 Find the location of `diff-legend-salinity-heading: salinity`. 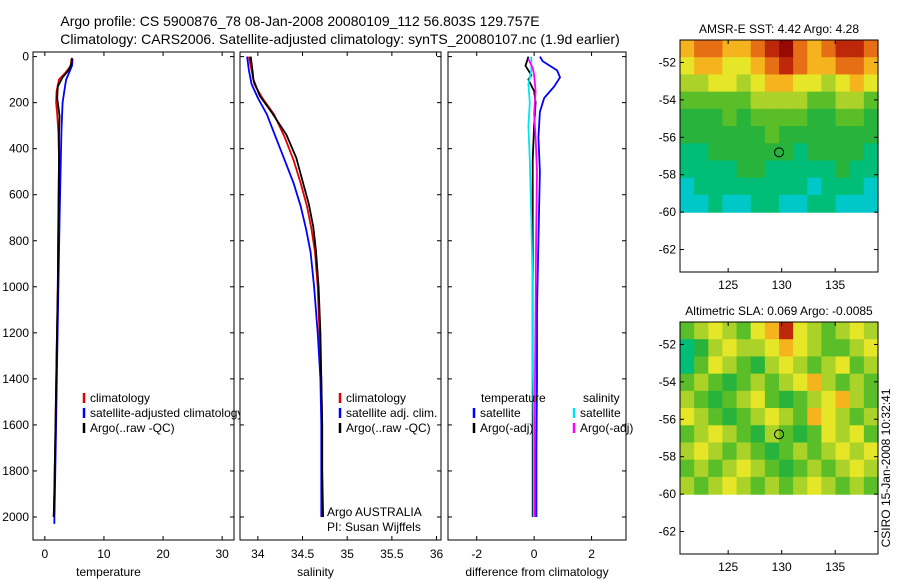

diff-legend-salinity-heading: salinity is located at coordinates (601, 398).